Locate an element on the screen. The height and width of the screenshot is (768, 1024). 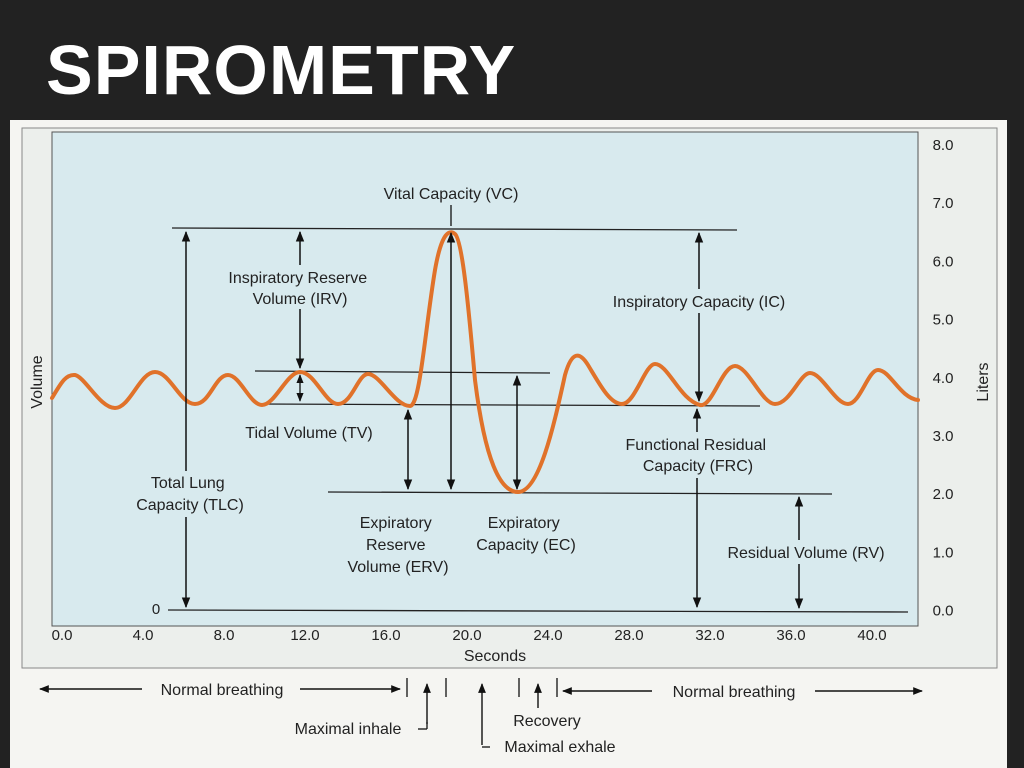
frc-label-line2: Capacity (FRC) is located at coordinates (698, 466).